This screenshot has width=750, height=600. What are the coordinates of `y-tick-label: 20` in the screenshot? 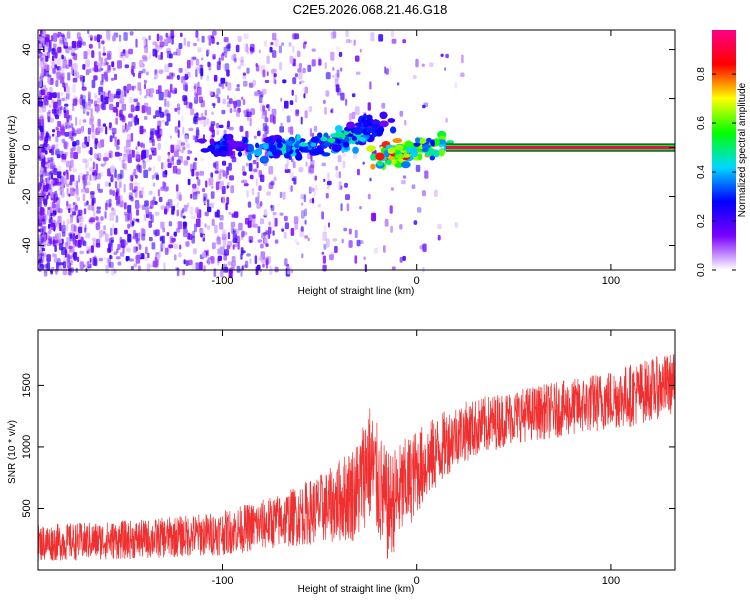 It's located at (27, 98).